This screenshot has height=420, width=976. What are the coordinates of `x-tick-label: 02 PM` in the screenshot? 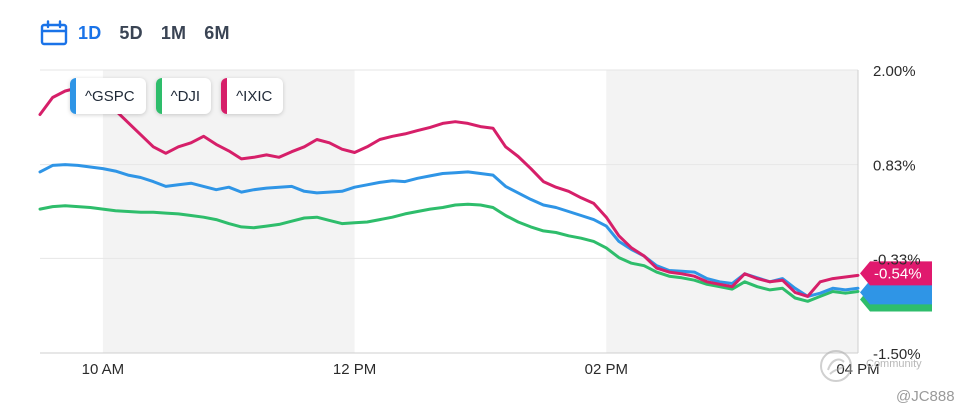 It's located at (606, 369).